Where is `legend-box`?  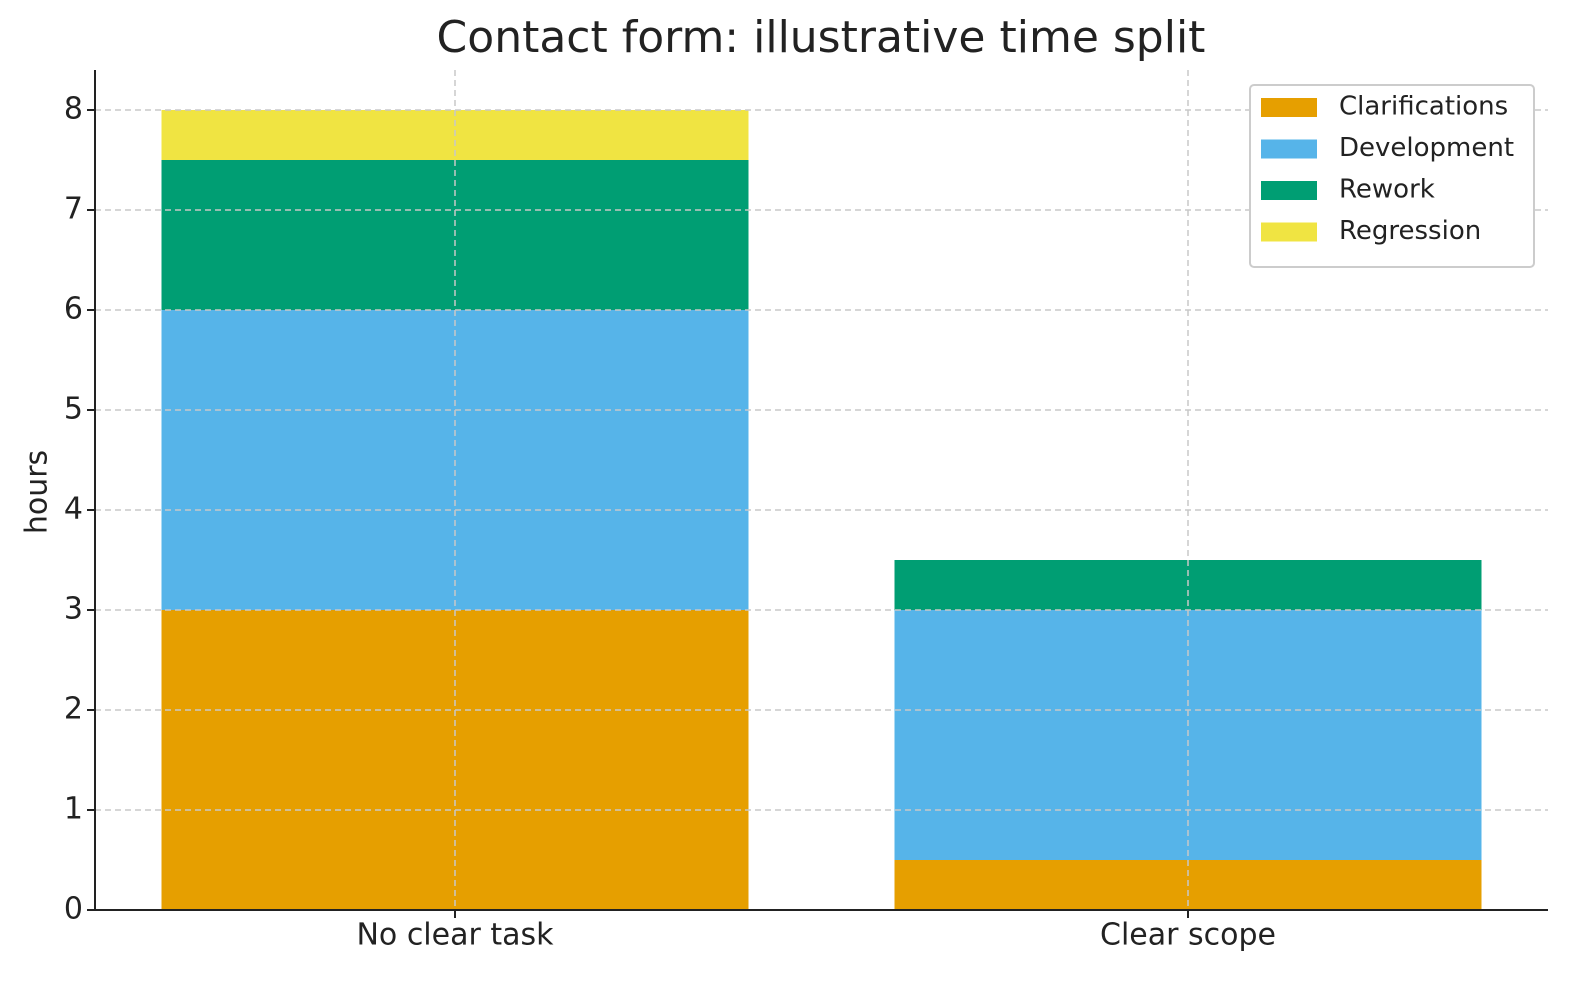
legend-box is located at coordinates (1392, 176).